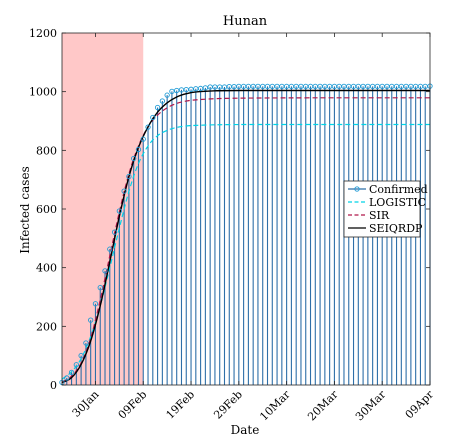  What do you see at coordinates (25, 209) in the screenshot?
I see `y-axis-label: Infected cases` at bounding box center [25, 209].